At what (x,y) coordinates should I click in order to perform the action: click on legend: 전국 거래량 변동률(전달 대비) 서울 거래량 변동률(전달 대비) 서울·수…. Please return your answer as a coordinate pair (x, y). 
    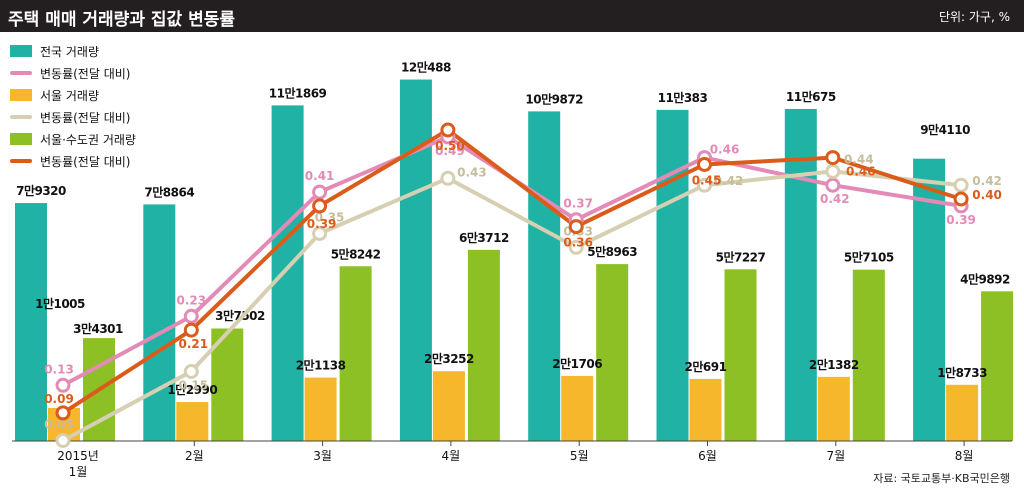
    Looking at the image, I should click on (73, 106).